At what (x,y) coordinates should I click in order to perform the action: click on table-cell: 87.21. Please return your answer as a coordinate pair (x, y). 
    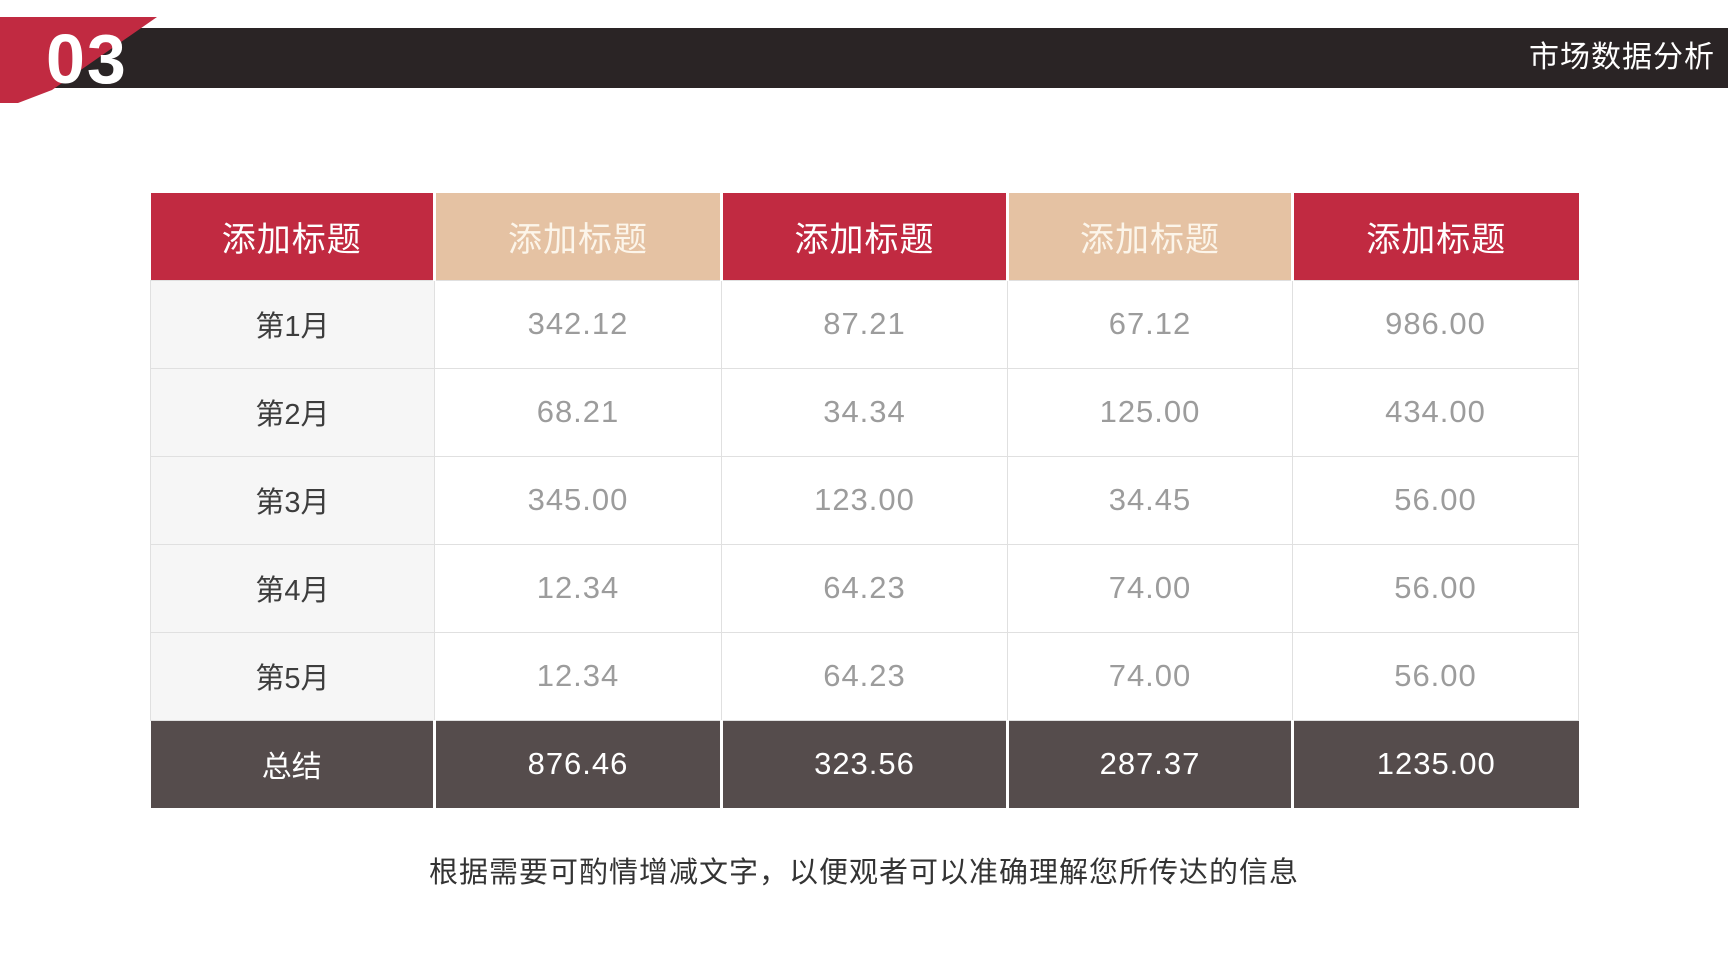
    Looking at the image, I should click on (864, 324).